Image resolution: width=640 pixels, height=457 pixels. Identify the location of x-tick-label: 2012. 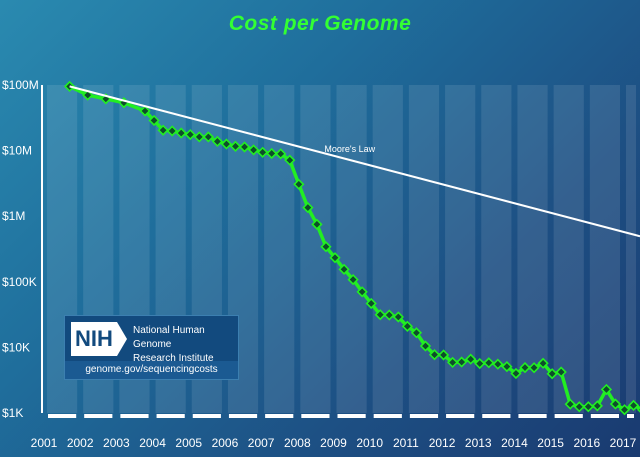
(442, 443).